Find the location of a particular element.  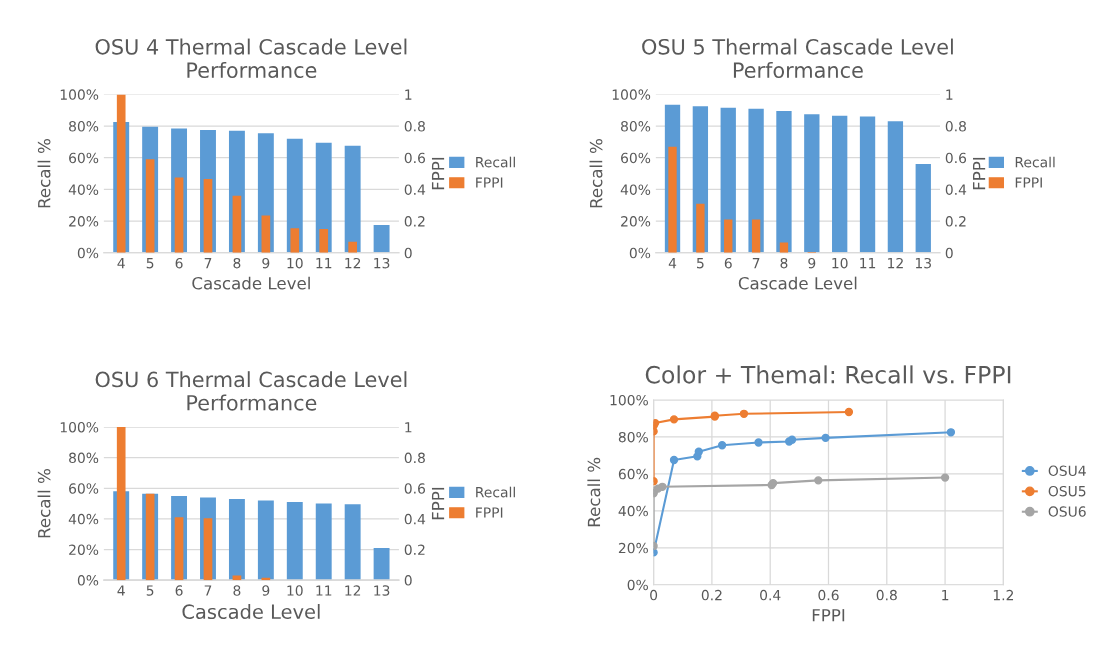

chart-title: OSU 5 Thermal Cascade Level Performance is located at coordinates (797, 58).